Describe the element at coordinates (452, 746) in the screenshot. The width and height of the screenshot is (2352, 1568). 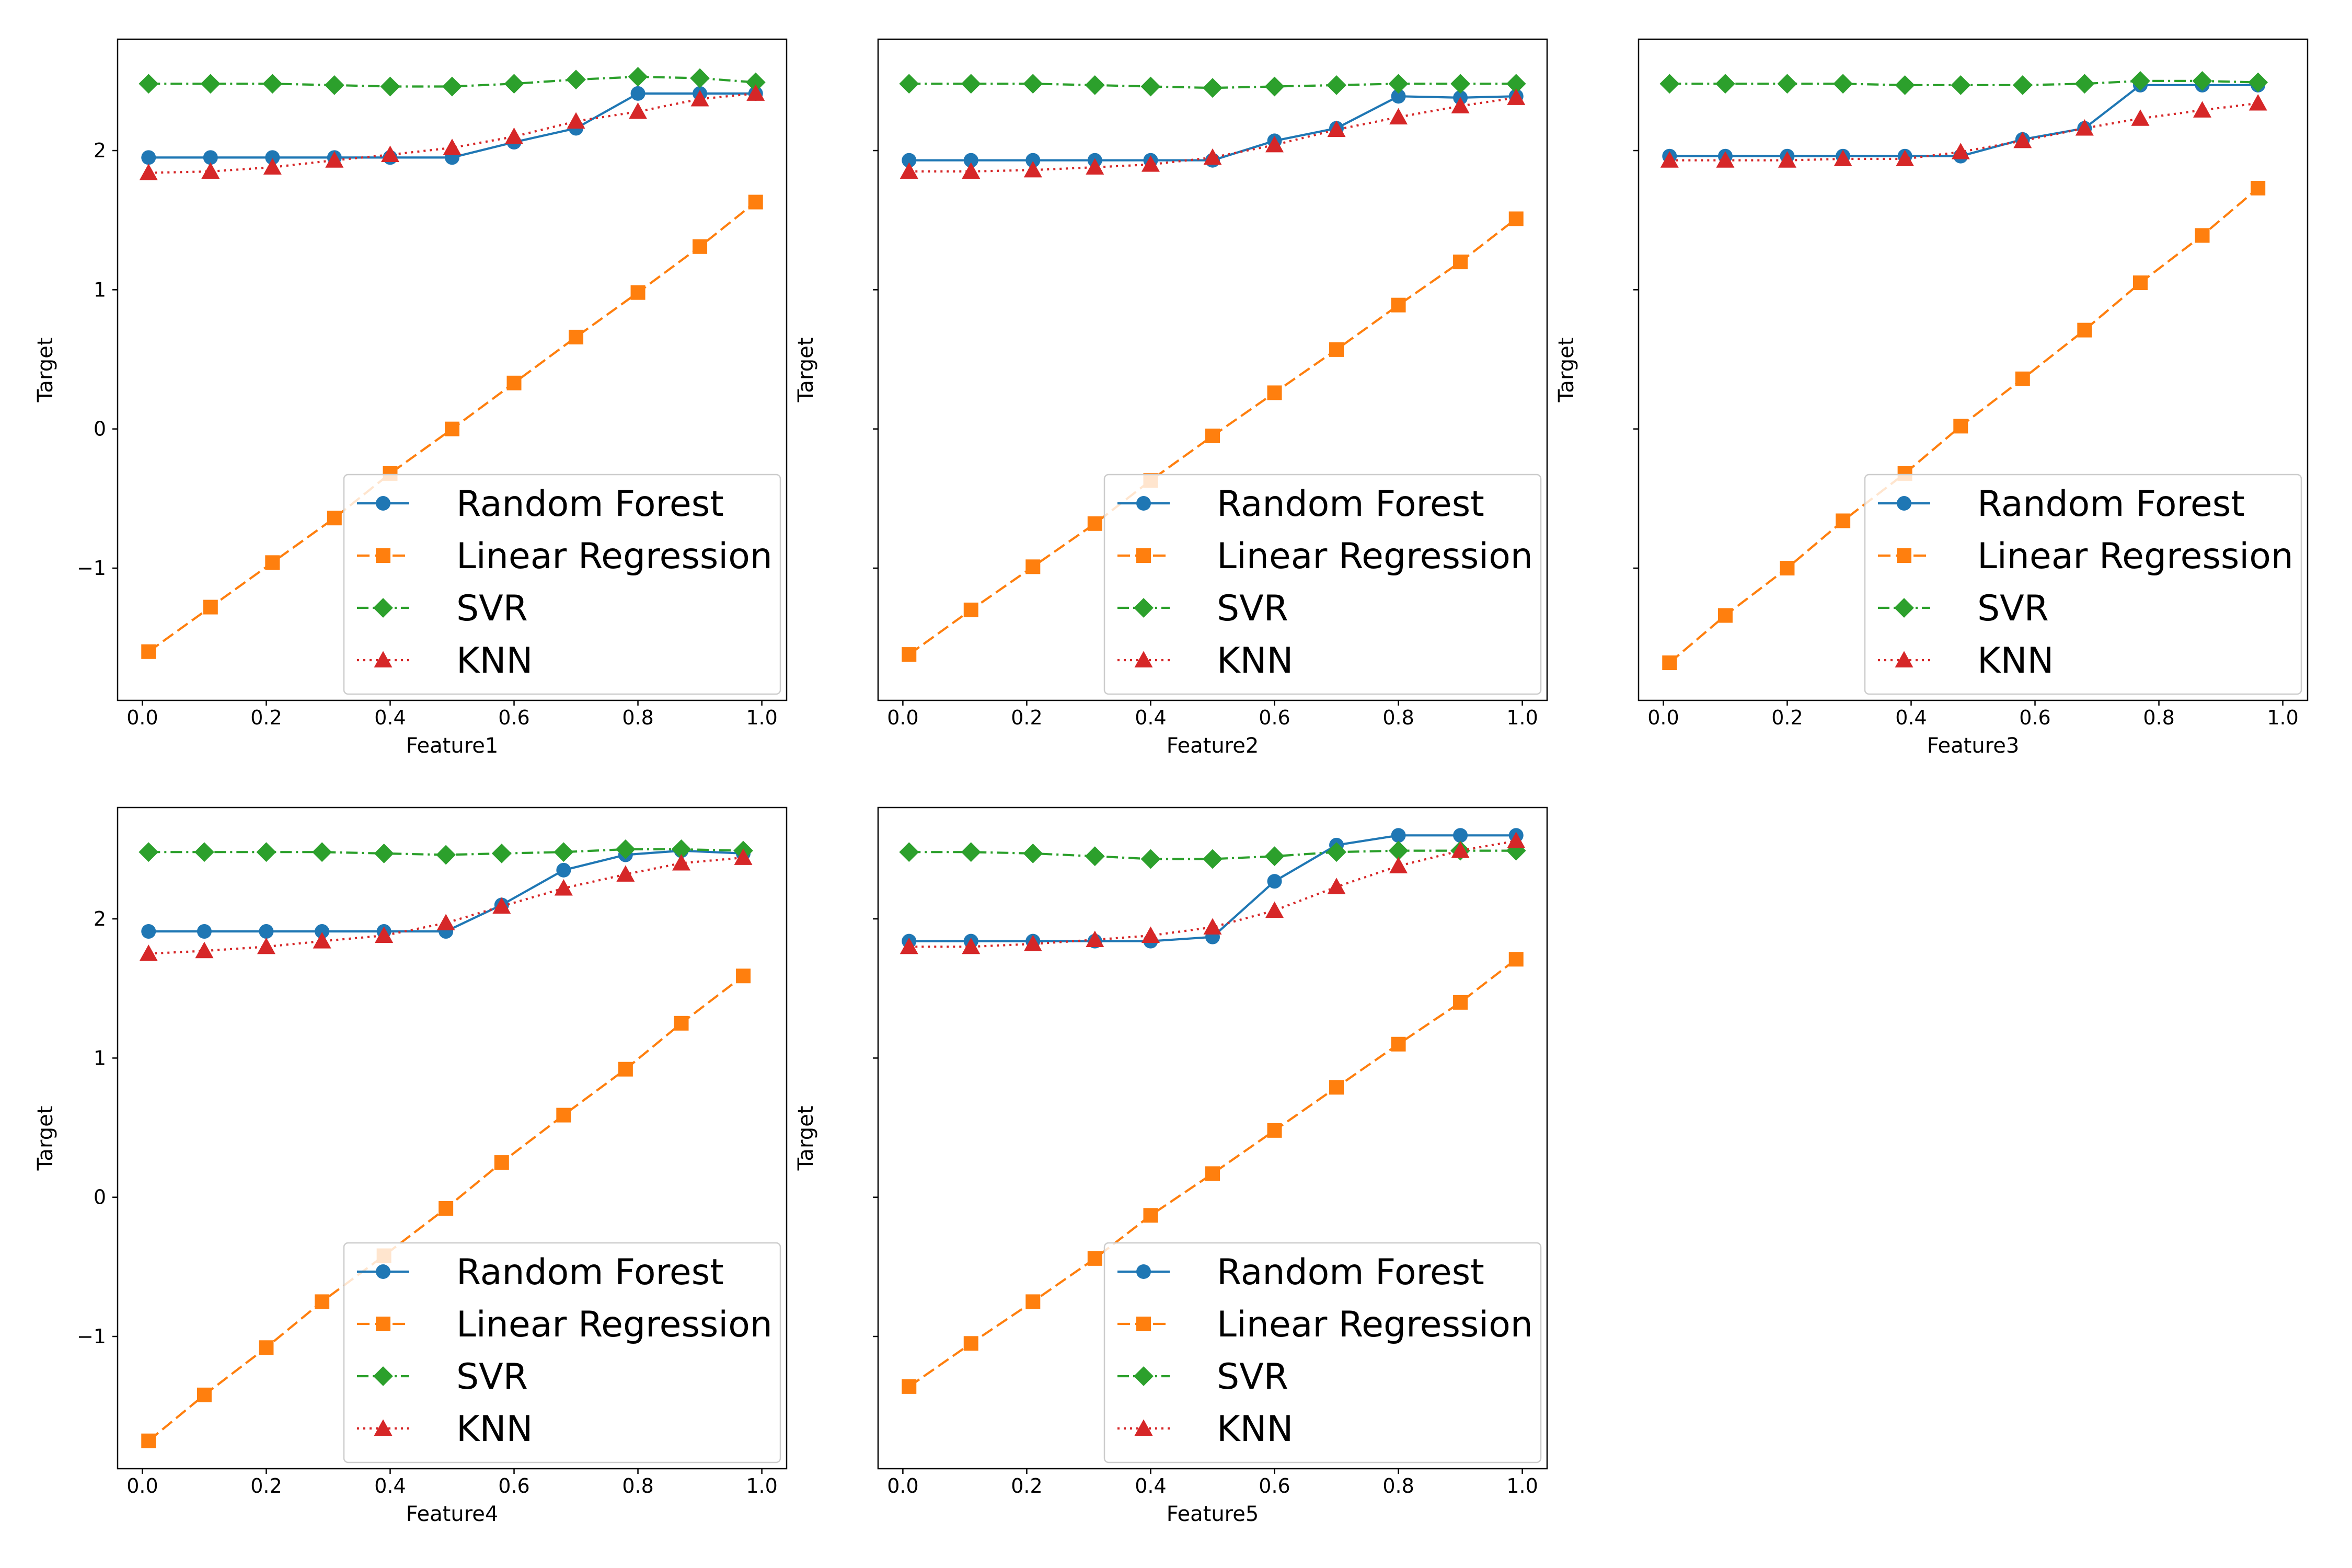
I see `x-axis-label: Feature1` at that location.